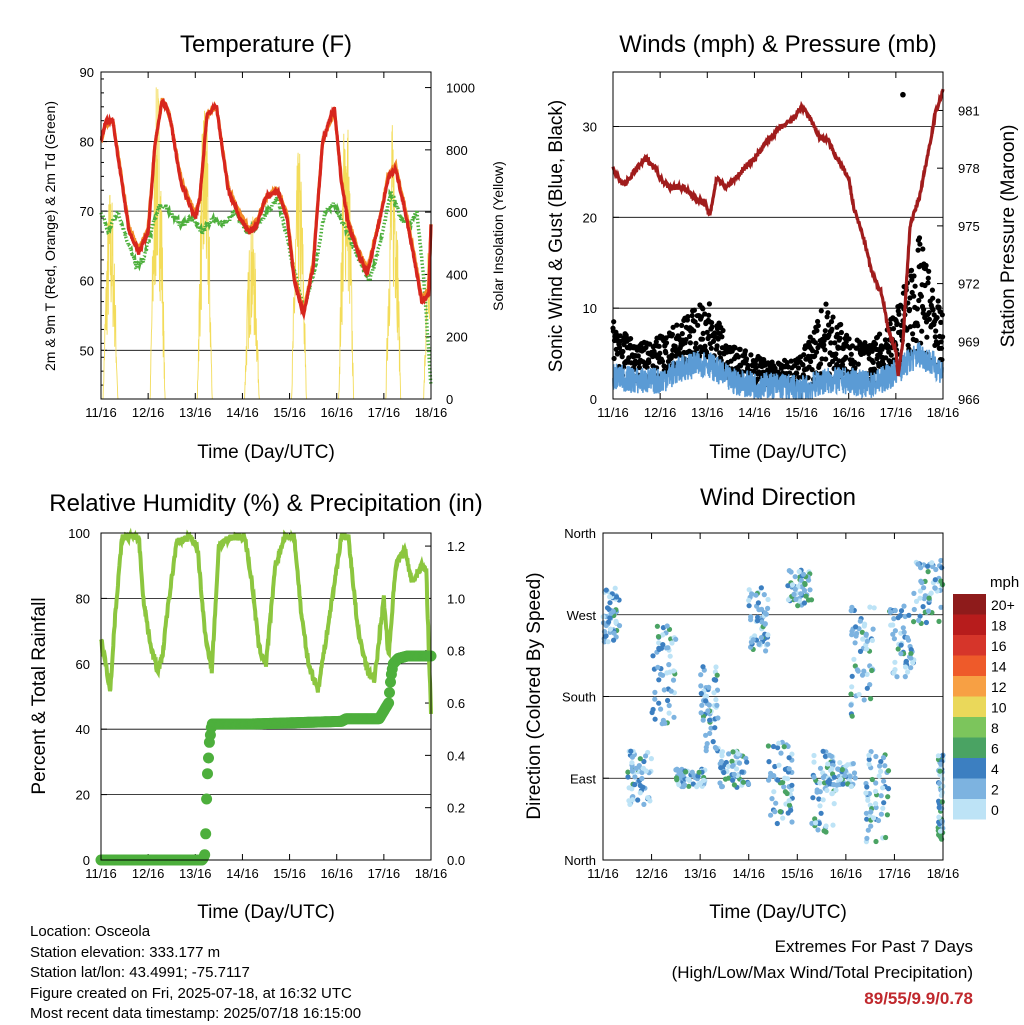 This screenshot has height=1025, width=1024. I want to click on legend-label: 6, so click(995, 749).